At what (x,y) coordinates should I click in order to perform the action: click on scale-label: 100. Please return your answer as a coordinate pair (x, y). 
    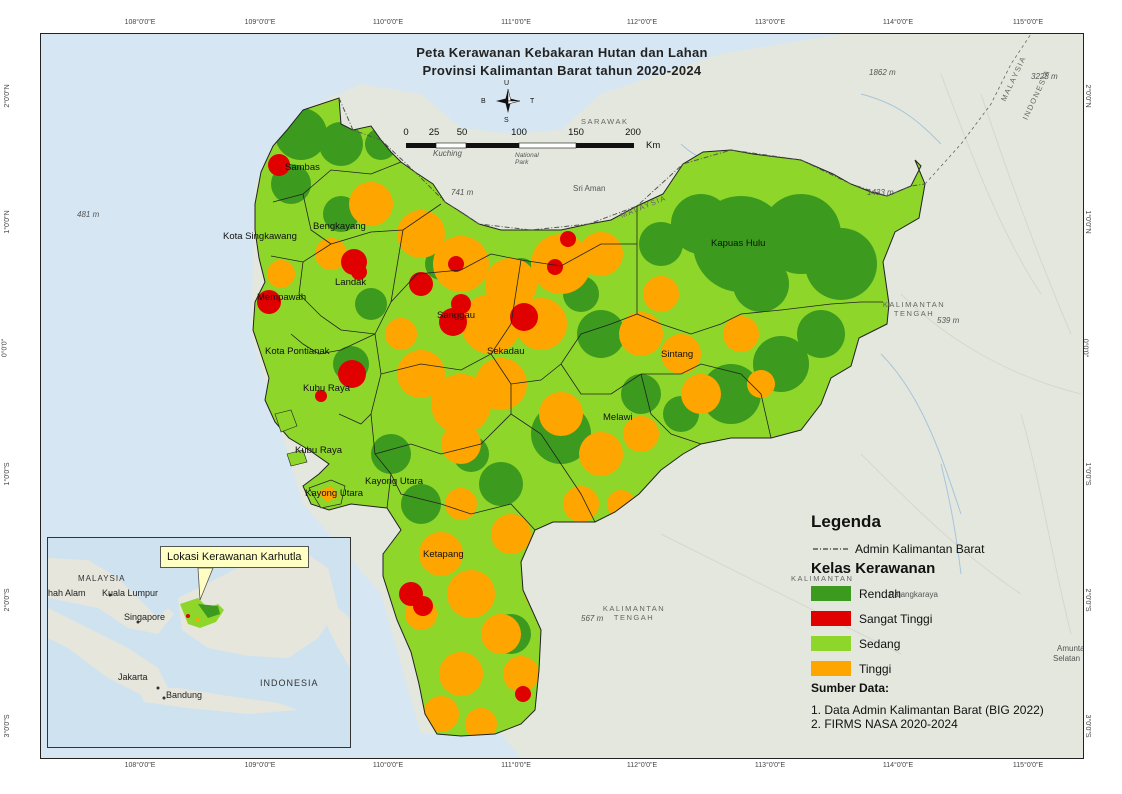
    Looking at the image, I should click on (519, 132).